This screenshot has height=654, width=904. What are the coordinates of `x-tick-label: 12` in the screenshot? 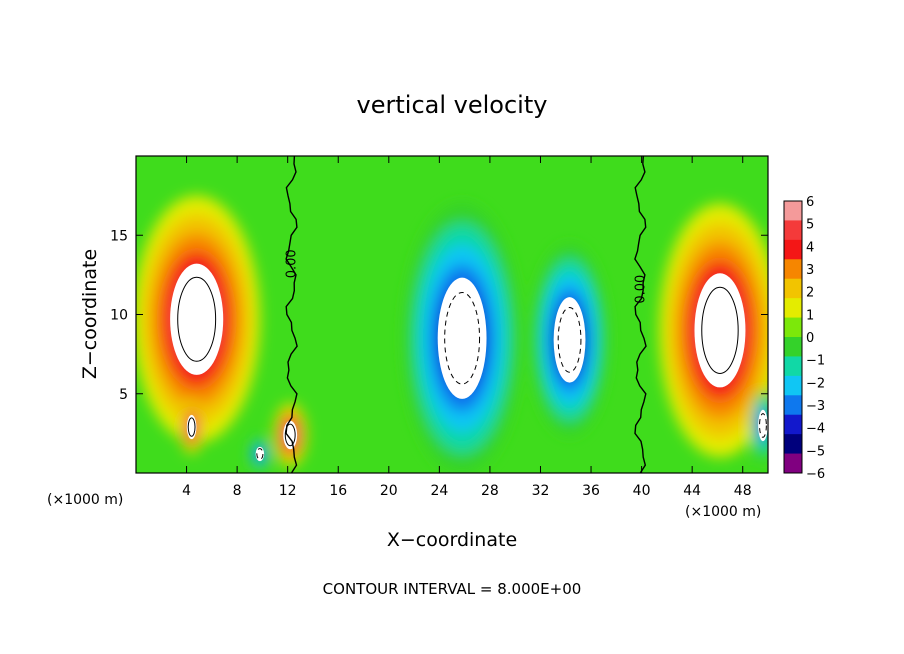 It's located at (288, 491).